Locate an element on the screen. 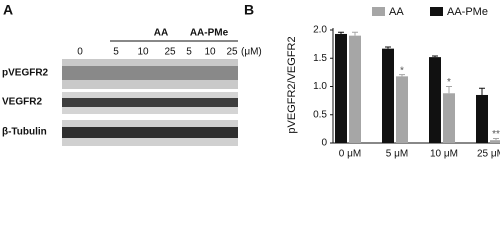  x-tick-label: 5 μM is located at coordinates (397, 154).